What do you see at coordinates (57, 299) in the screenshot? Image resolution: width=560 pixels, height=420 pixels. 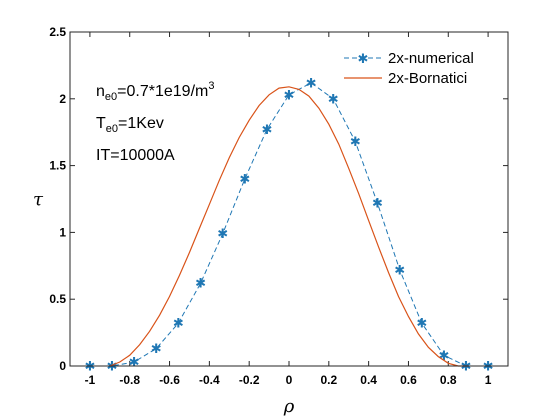 I see `y-tick-label: 0.5` at bounding box center [57, 299].